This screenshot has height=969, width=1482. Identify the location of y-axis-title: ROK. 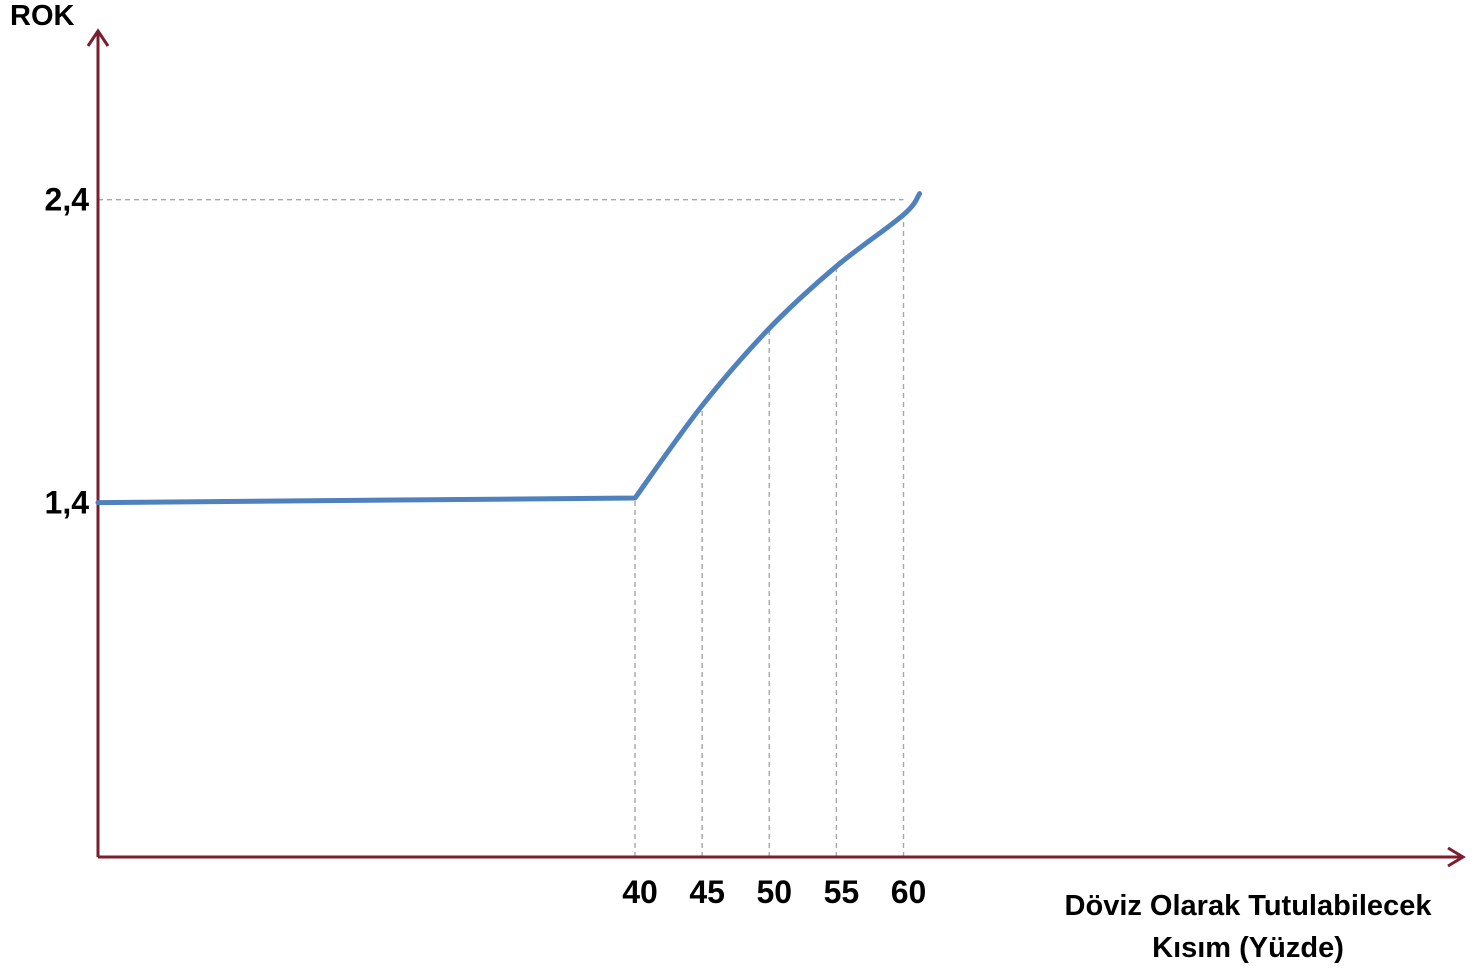
(42, 16).